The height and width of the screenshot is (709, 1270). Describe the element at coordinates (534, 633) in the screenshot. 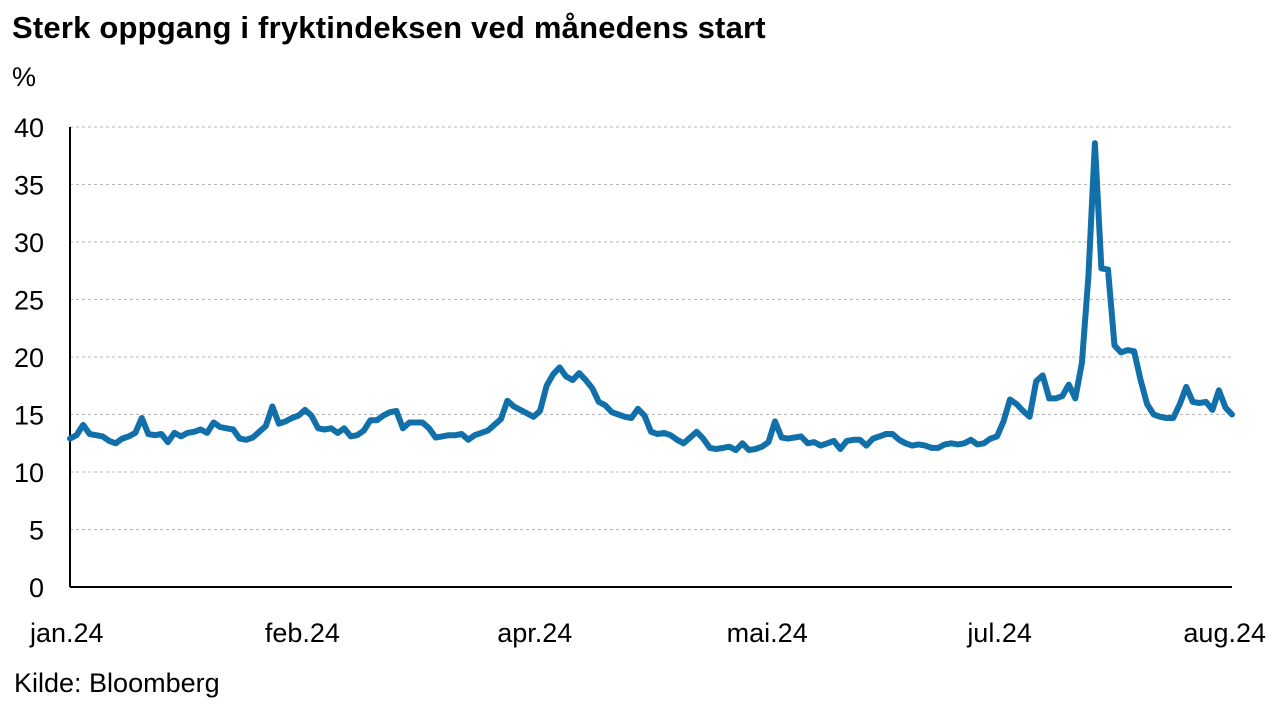

I see `x-tick-label: apr.24` at that location.